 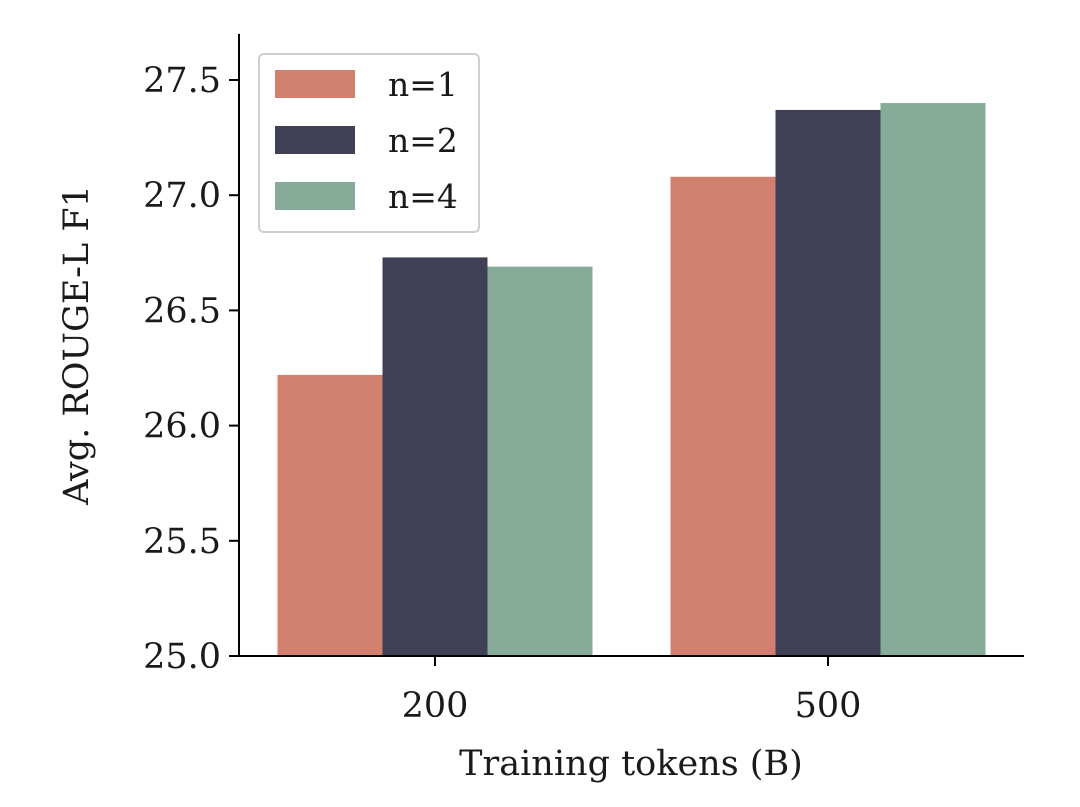 I want to click on y-tick-label: 27.0, so click(x=182, y=196).